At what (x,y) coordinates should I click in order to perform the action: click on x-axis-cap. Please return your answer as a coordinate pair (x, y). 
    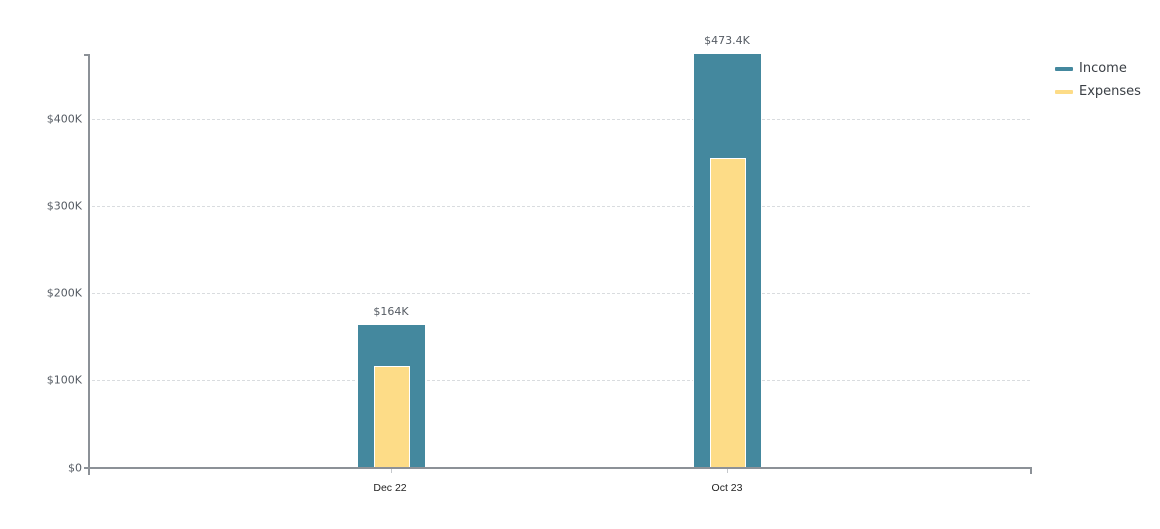
    Looking at the image, I should click on (1031, 470).